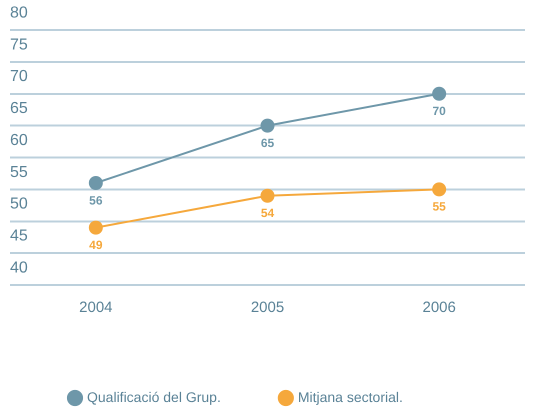 The image size is (535, 415). What do you see at coordinates (439, 207) in the screenshot?
I see `data-label: 55` at bounding box center [439, 207].